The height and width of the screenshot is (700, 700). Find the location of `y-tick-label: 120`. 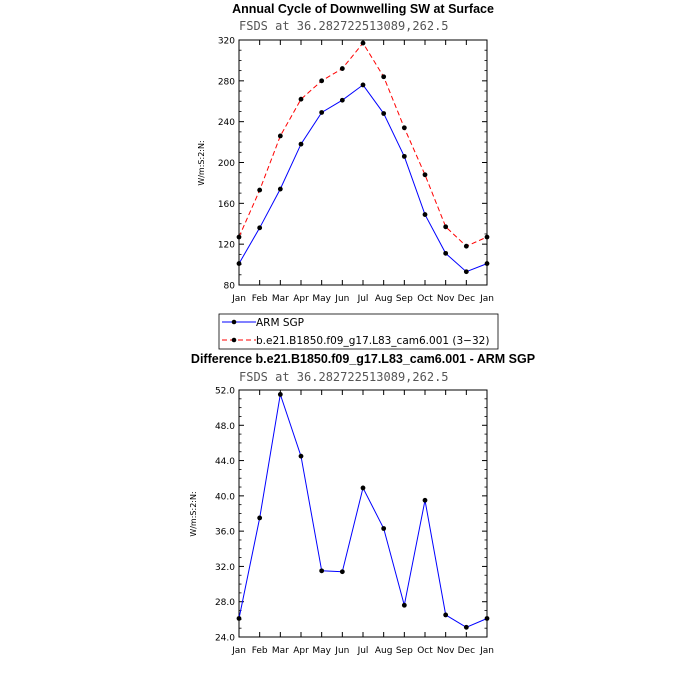

y-tick-label: 120 is located at coordinates (226, 246).